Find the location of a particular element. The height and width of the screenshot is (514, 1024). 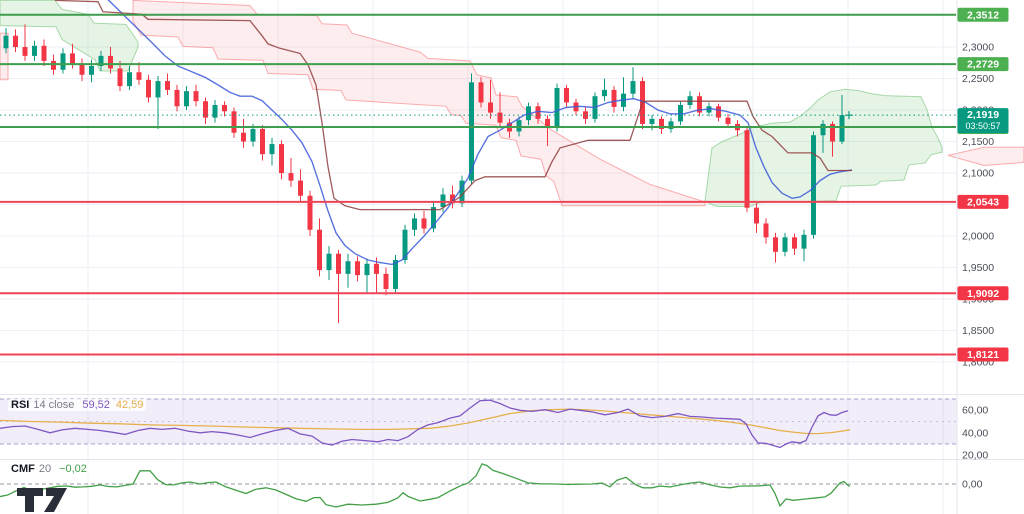

last-price-chip is located at coordinates (983, 121).